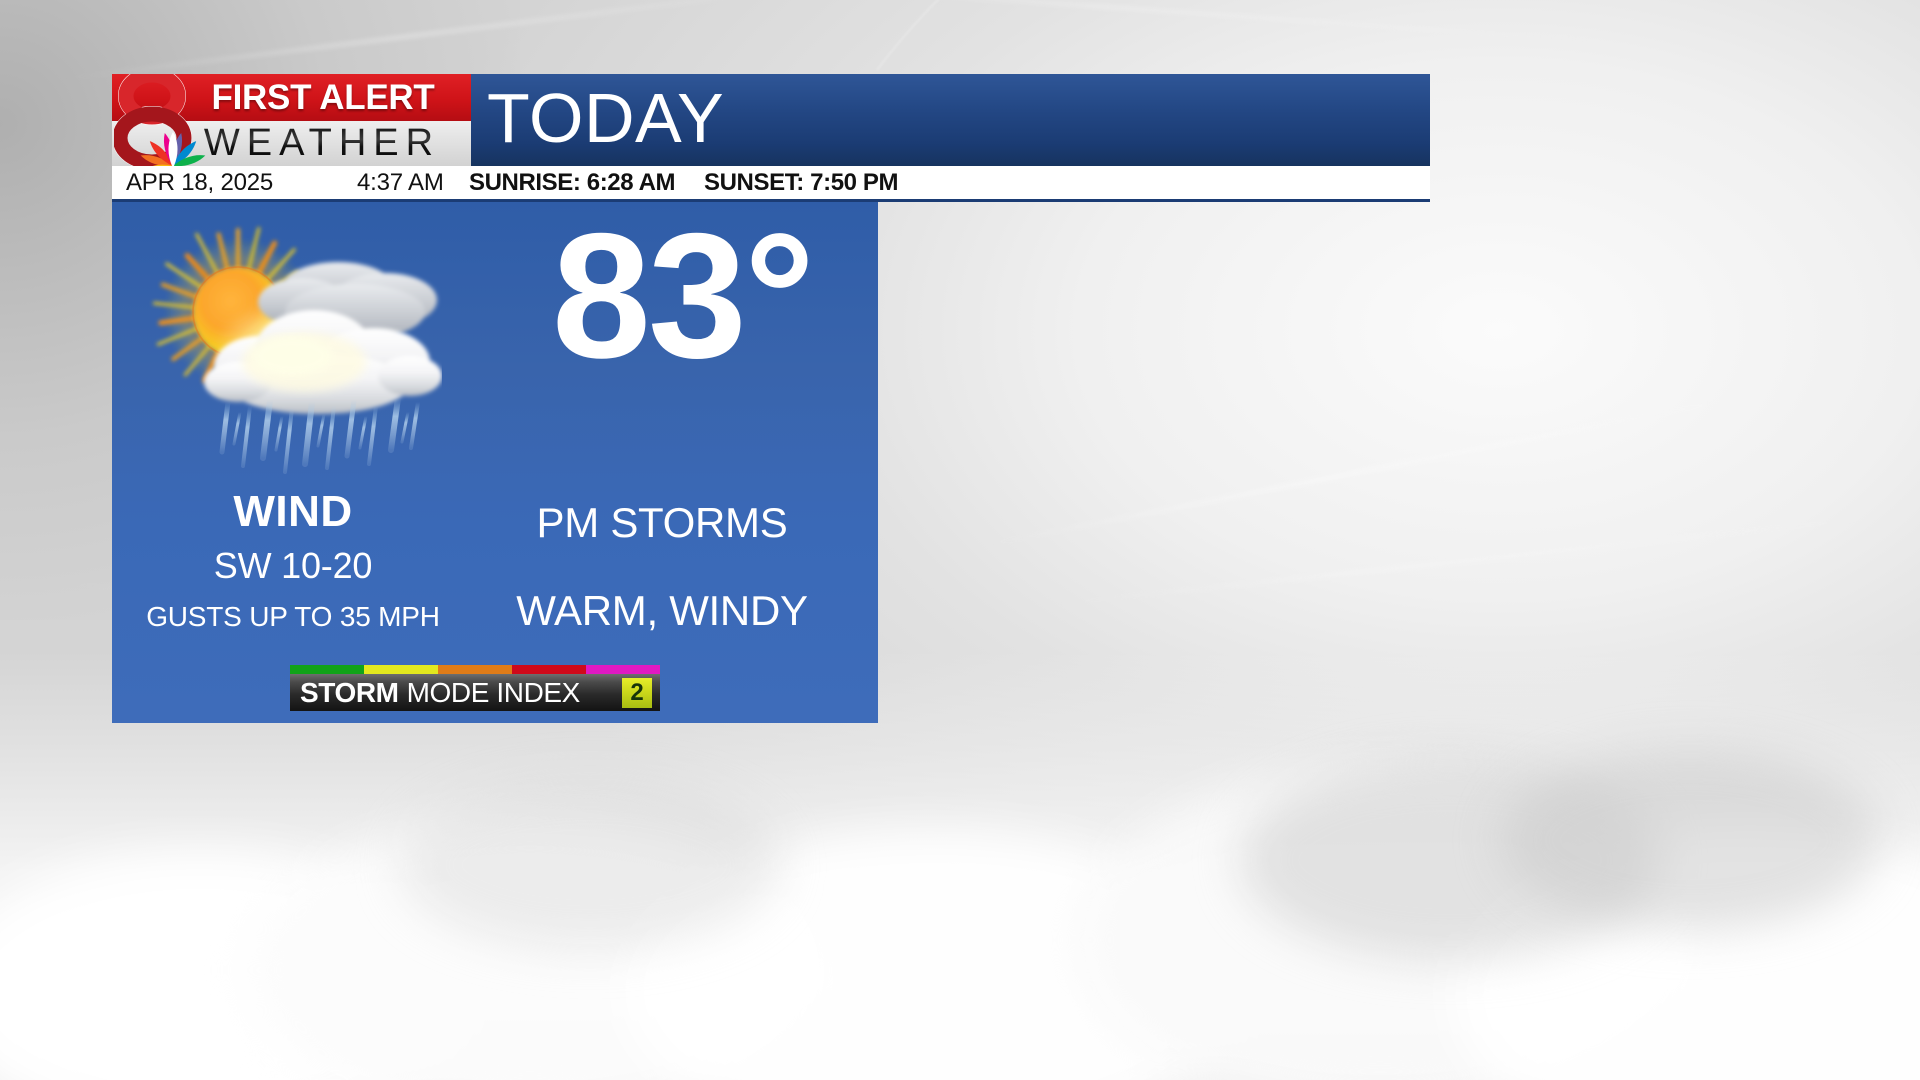 This screenshot has height=1080, width=1920. I want to click on scale-segment-orange, so click(475, 669).